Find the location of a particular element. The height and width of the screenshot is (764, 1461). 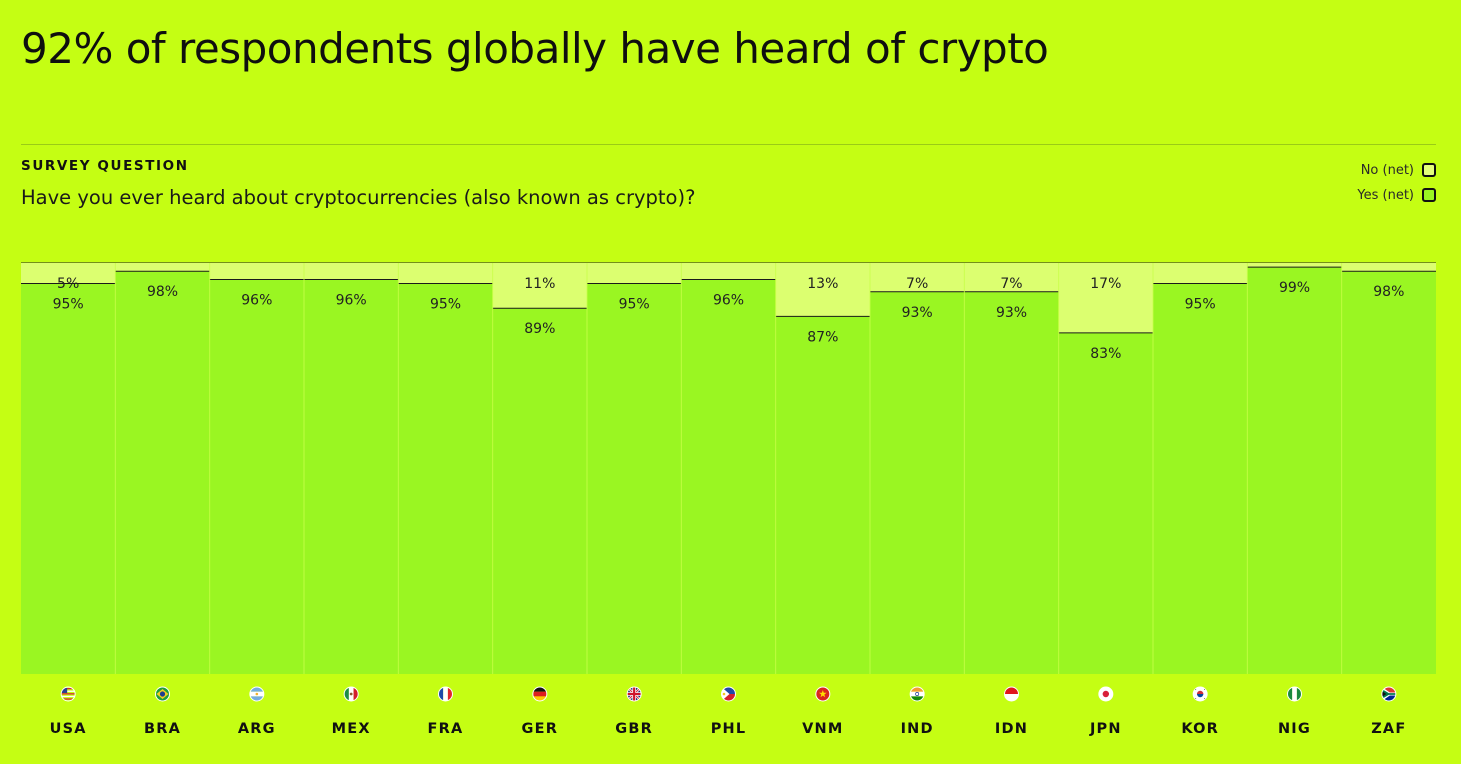

bar-yes-vnm is located at coordinates (822, 495).